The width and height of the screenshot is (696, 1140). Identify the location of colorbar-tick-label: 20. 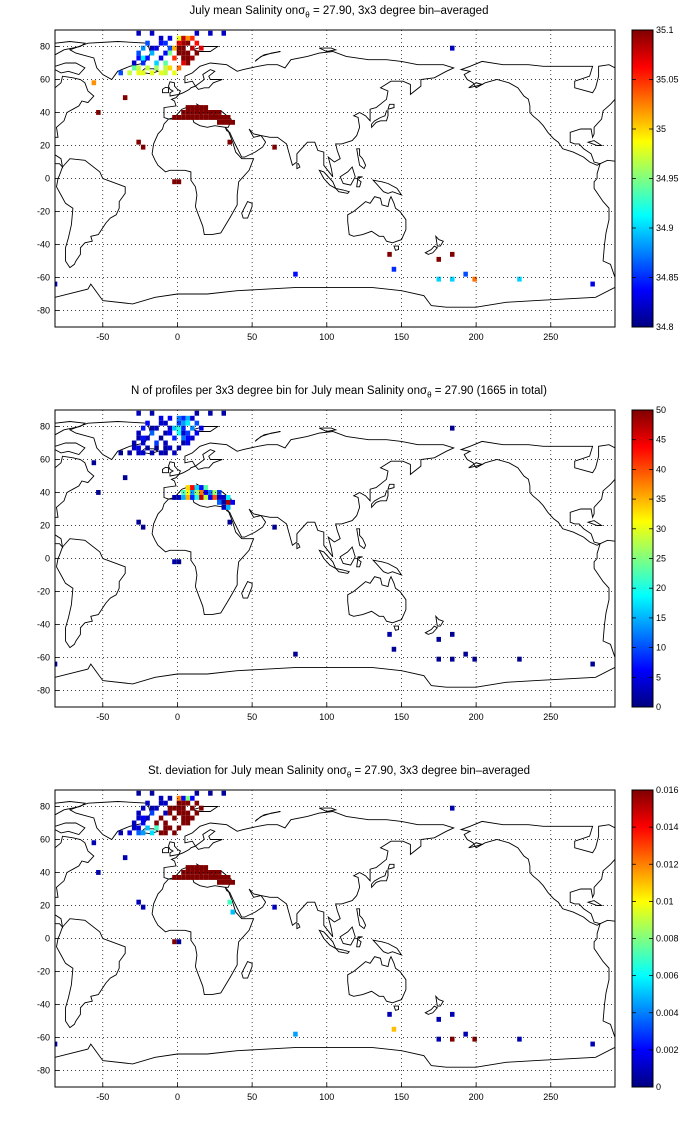
(661, 588).